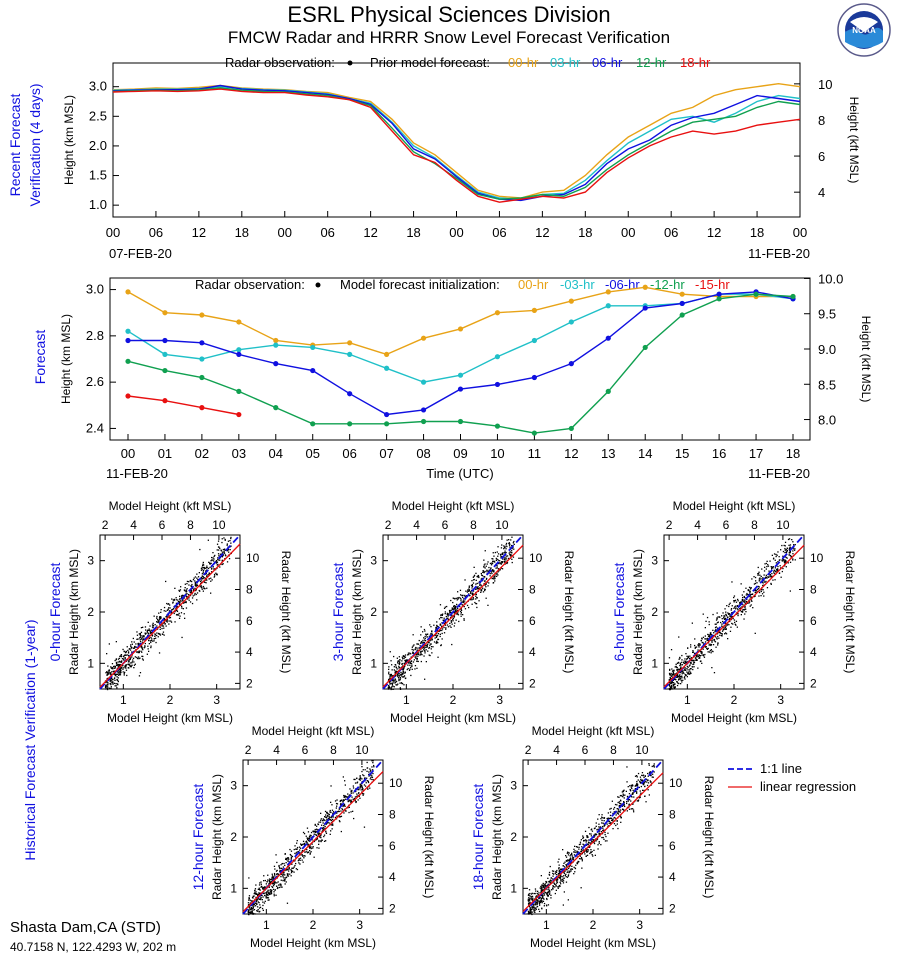 The width and height of the screenshot is (898, 956). Describe the element at coordinates (460, 338) in the screenshot. I see `series-line` at that location.